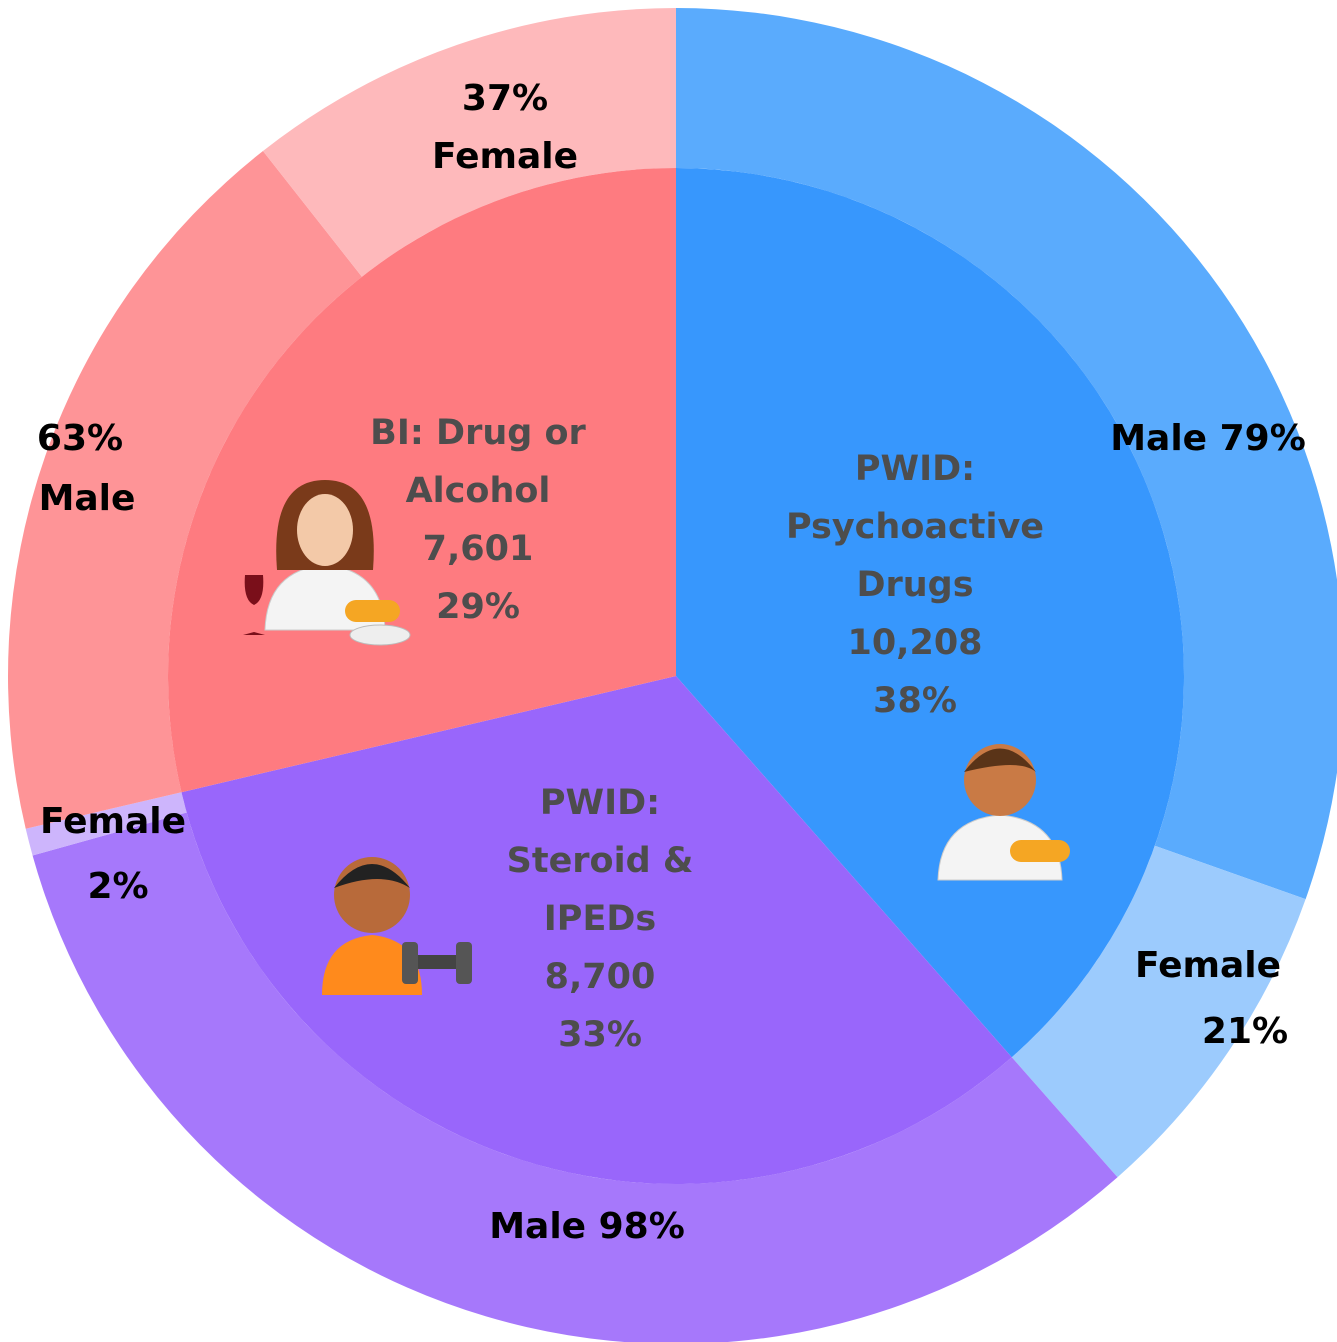 This screenshot has width=1337, height=1342. Describe the element at coordinates (1245, 1031) in the screenshot. I see `outer-value: 21%` at that location.